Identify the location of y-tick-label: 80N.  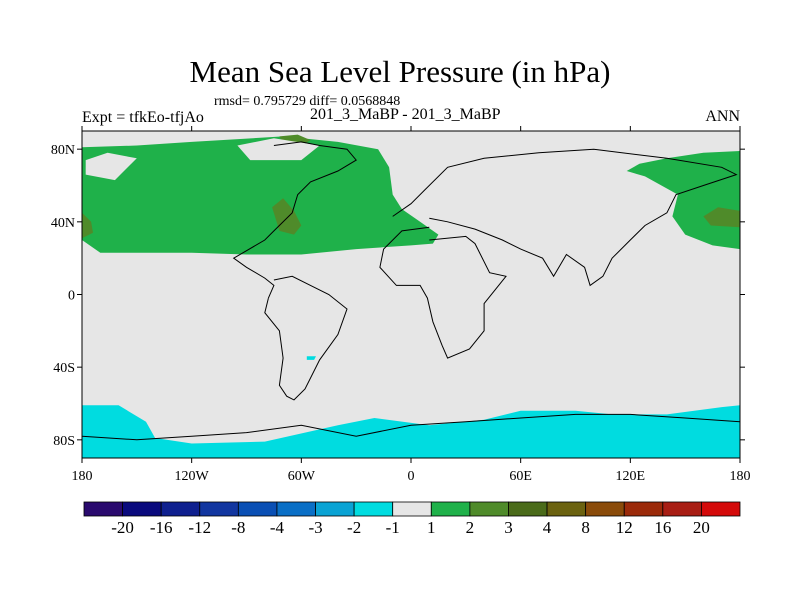
(63, 150).